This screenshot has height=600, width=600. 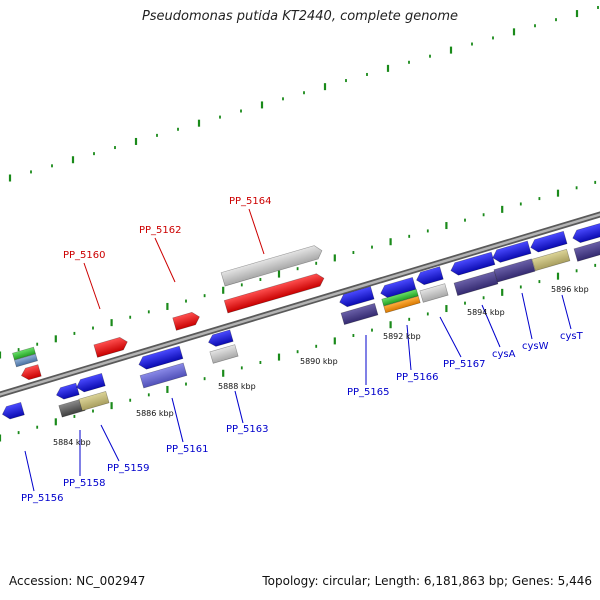 I want to click on position-label: 5888 kbp, so click(x=237, y=386).